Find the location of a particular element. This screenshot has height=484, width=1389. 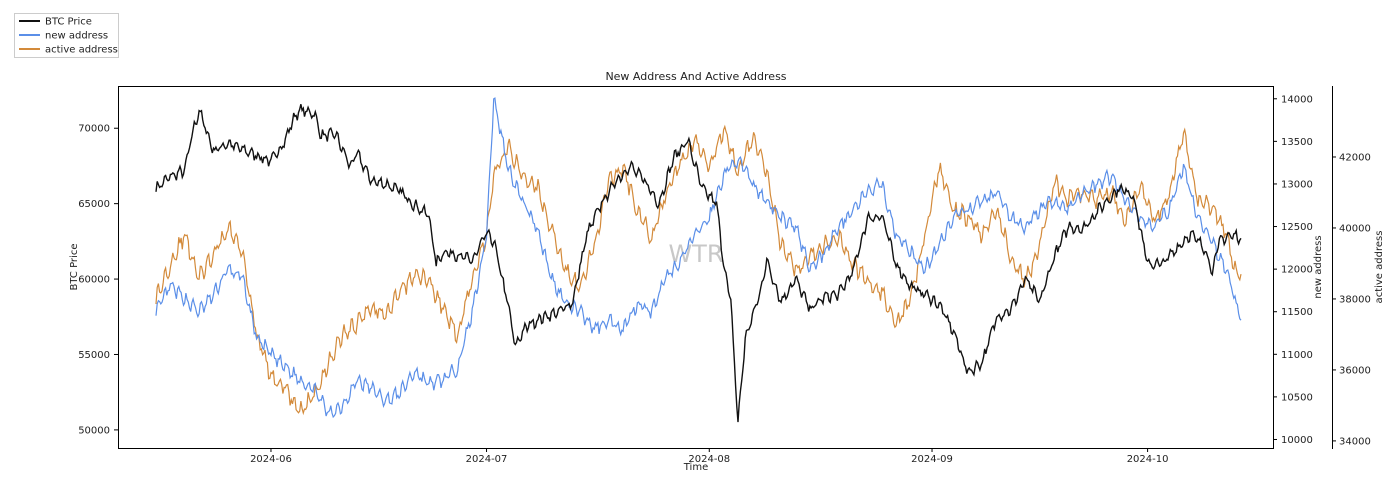

watermark: WTR is located at coordinates (695, 254).